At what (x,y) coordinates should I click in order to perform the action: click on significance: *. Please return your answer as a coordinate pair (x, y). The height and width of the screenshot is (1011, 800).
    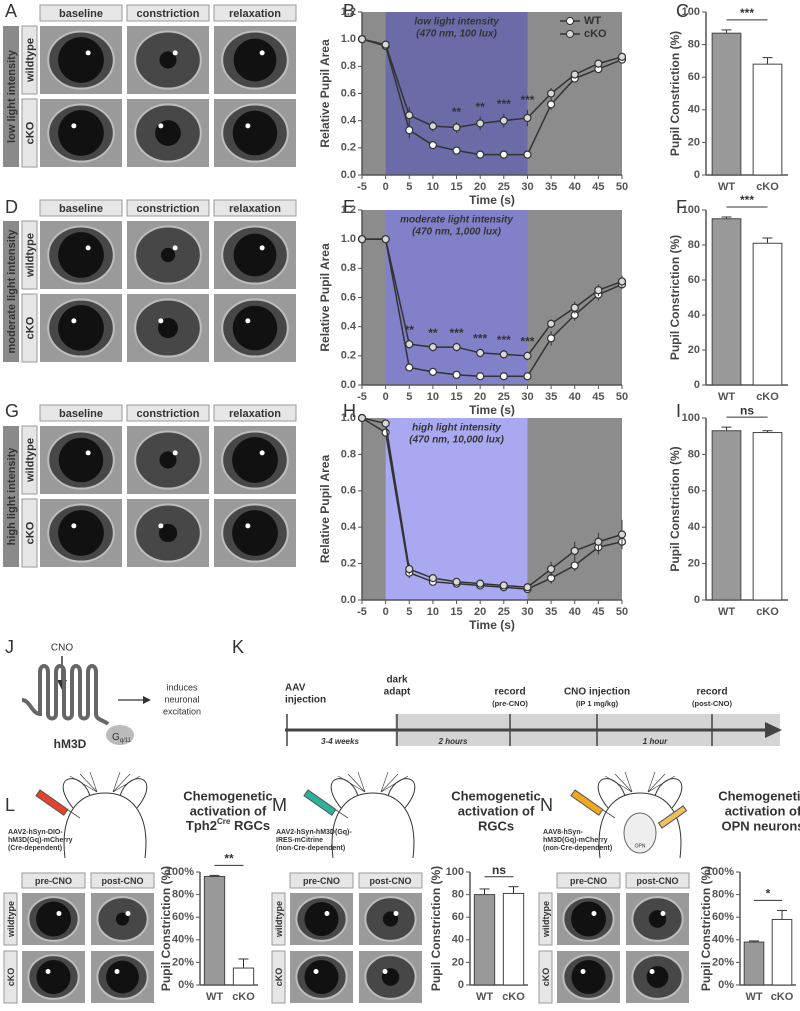
    Looking at the image, I should click on (768, 894).